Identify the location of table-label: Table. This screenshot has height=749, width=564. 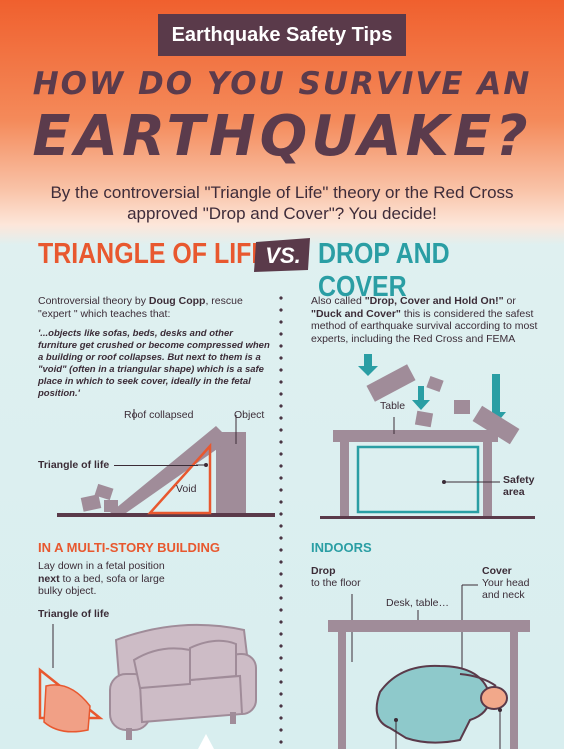
(393, 406).